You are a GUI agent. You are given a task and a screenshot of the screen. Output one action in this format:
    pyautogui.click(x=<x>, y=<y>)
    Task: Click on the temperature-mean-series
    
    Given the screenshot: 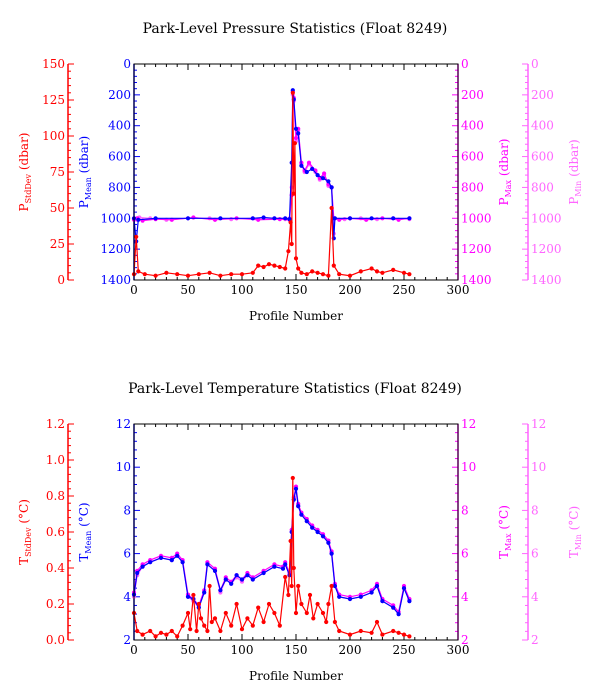 What is the action you would take?
    pyautogui.click(x=271, y=551)
    